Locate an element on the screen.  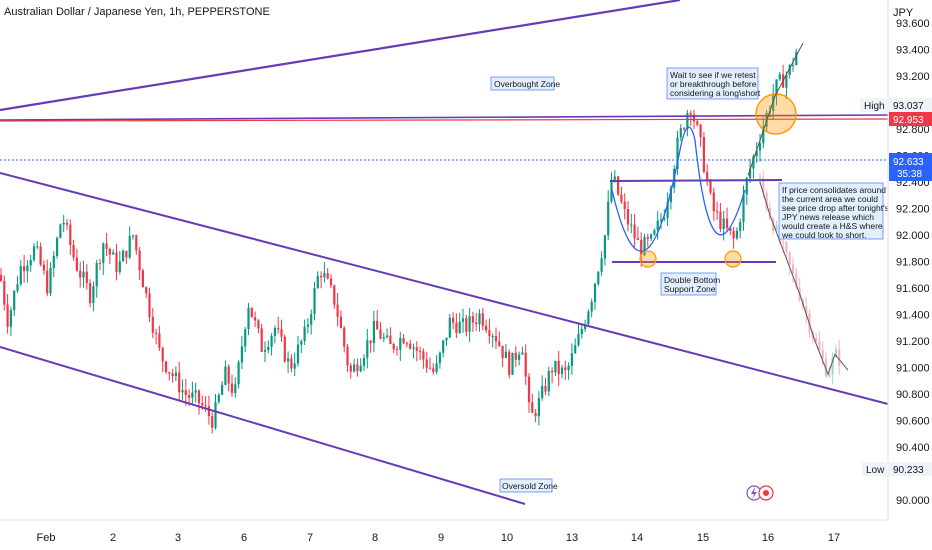
svg-text: the current area we could is located at coordinates (830, 199).